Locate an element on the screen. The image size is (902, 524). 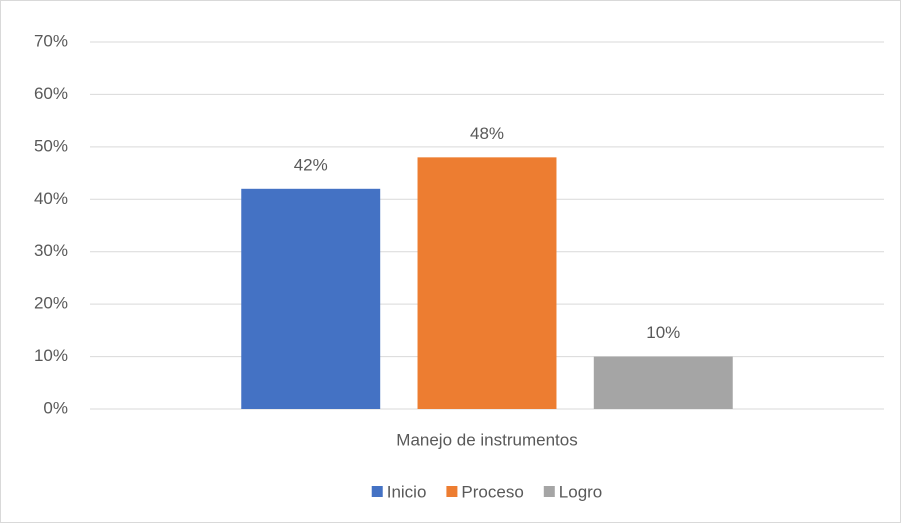
x-tick-label: Manejo de instrumentos is located at coordinates (486, 439).